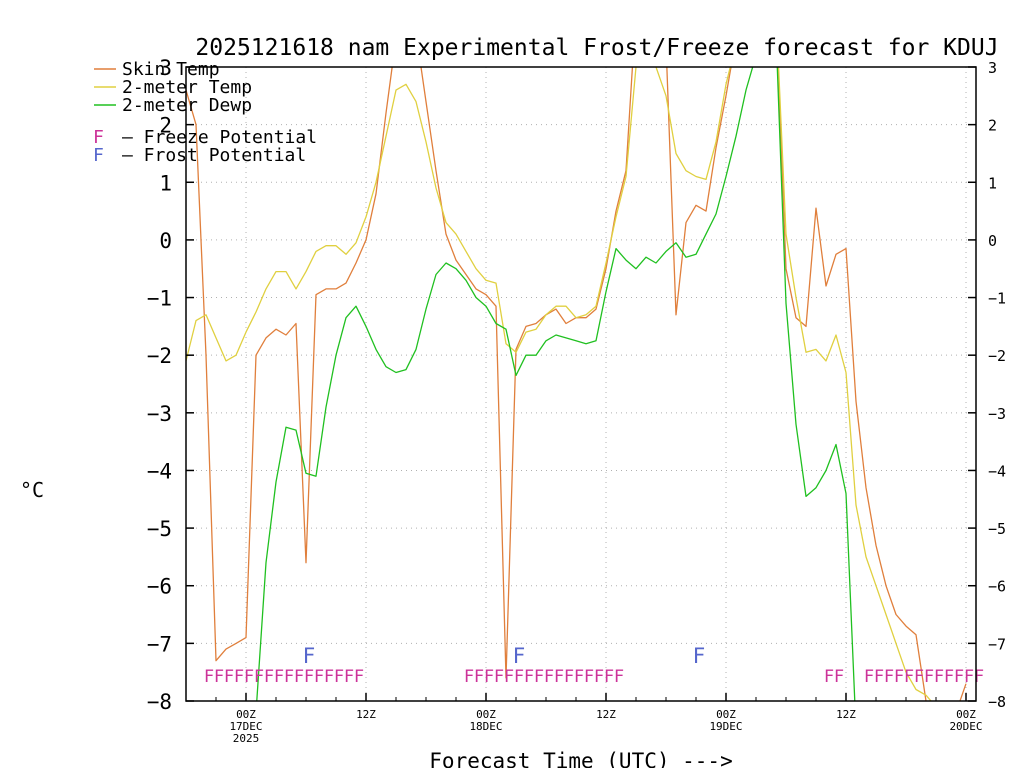 Image resolution: width=1024 pixels, height=768 pixels. What do you see at coordinates (485, 726) in the screenshot?
I see `x-tick-label: 18DEC` at bounding box center [485, 726].